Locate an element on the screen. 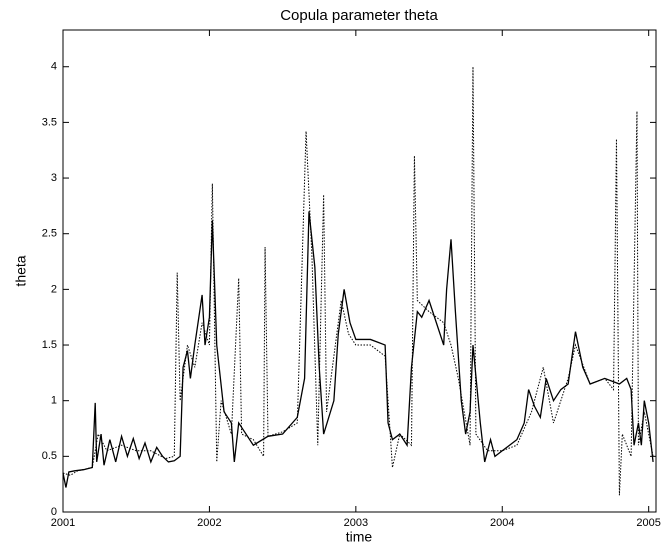  y-tick-label: 4 is located at coordinates (54, 67).